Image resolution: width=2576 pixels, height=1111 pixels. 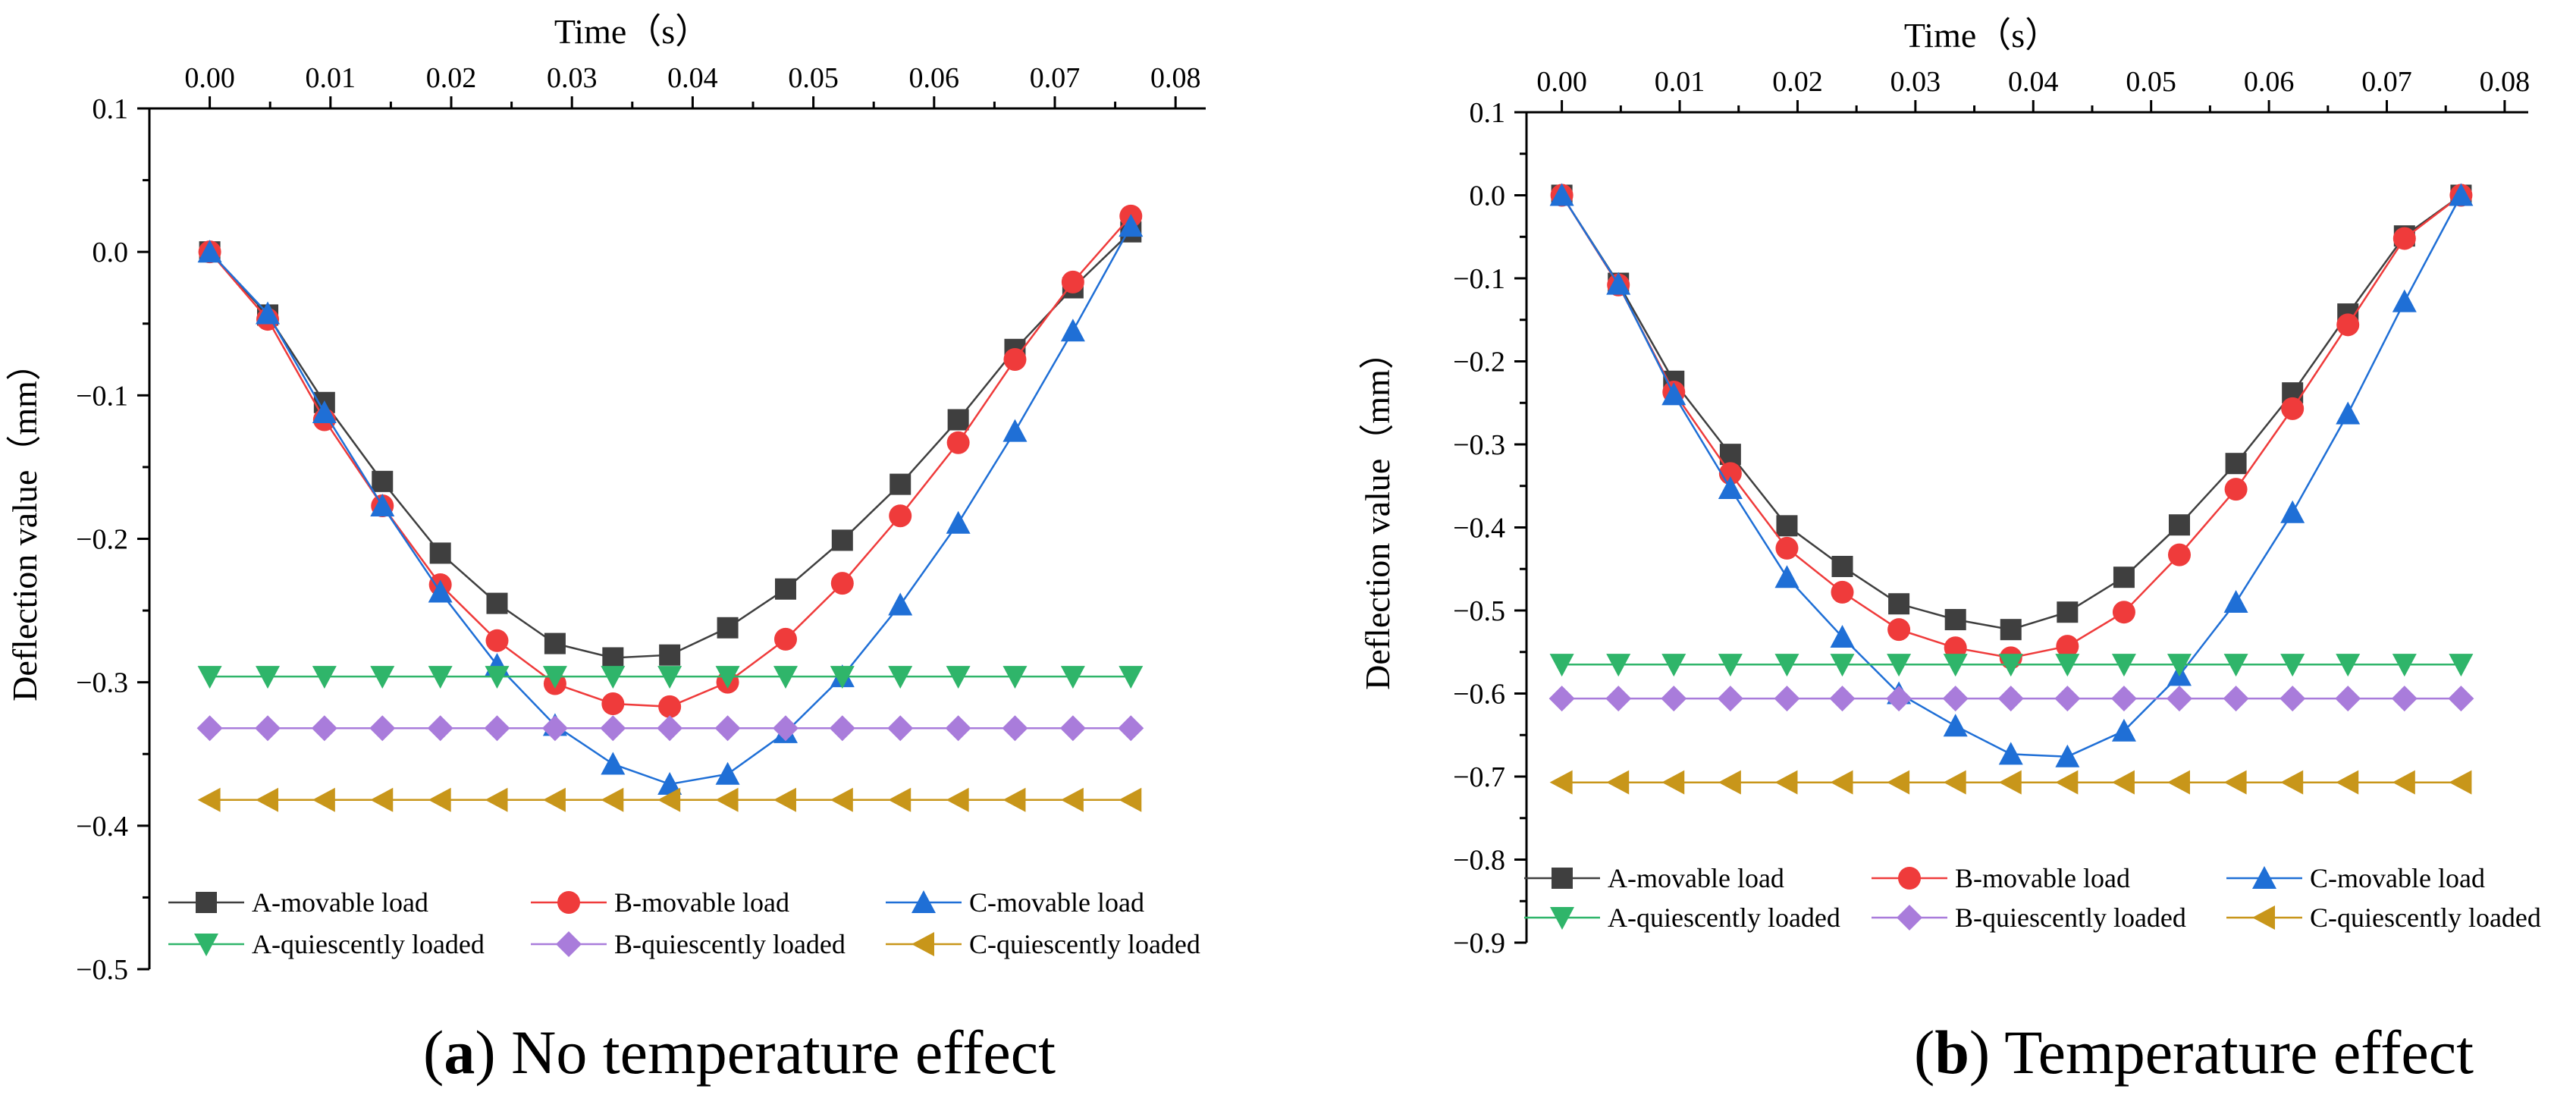 I want to click on legend-entry: A-movable load, so click(x=298, y=902).